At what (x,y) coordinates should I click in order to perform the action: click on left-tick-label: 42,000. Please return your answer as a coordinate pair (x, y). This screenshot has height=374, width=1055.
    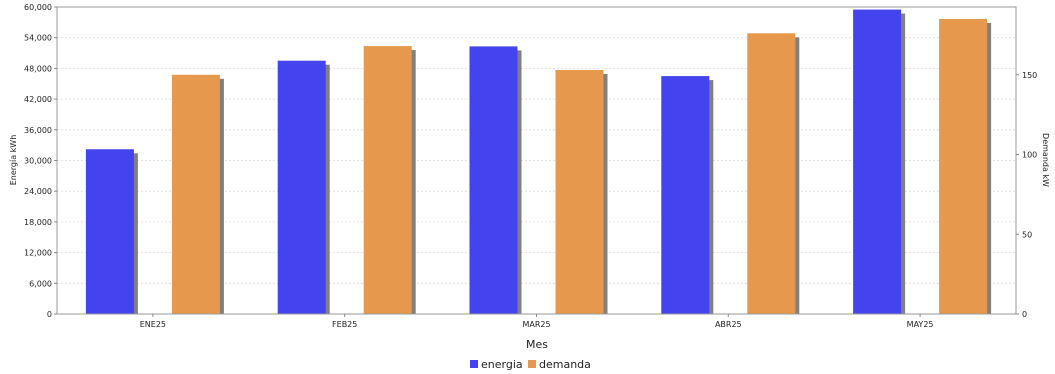
    Looking at the image, I should click on (38, 99).